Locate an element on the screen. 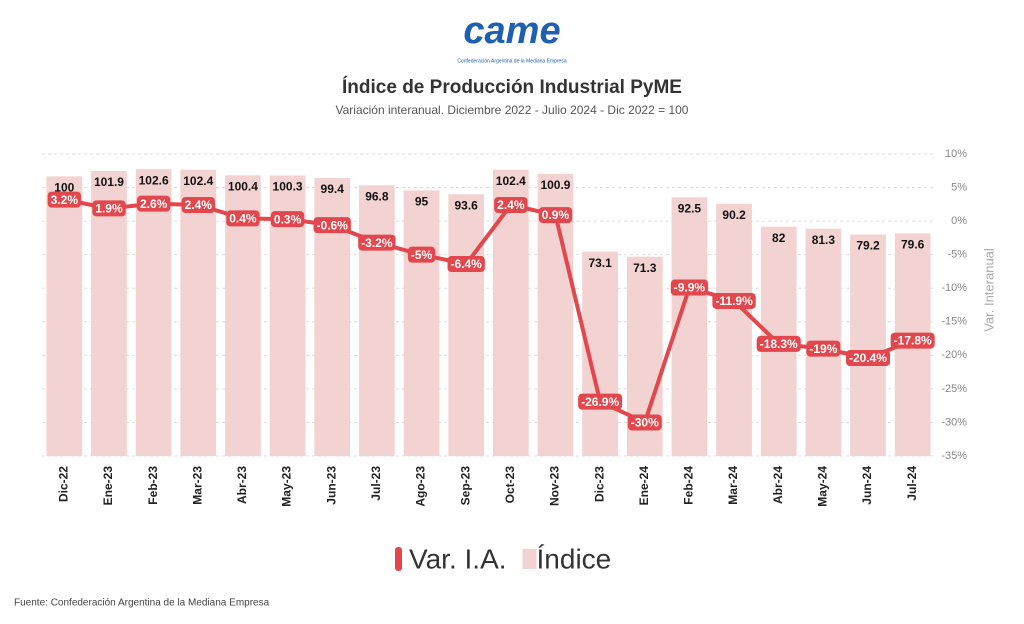 The height and width of the screenshot is (624, 1024). data-label: -17.8% is located at coordinates (913, 341).